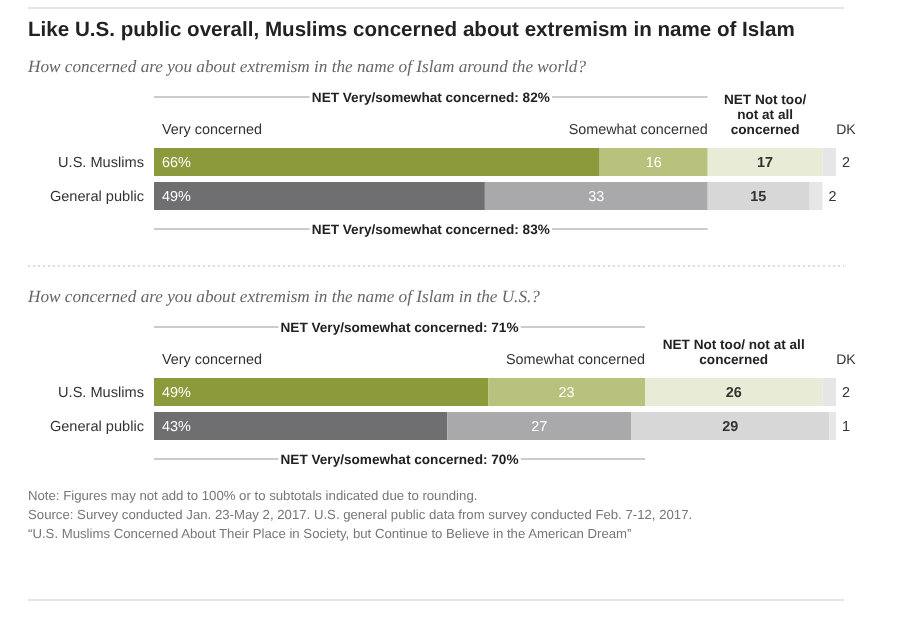 The height and width of the screenshot is (620, 900). Describe the element at coordinates (307, 66) in the screenshot. I see `chart-subtitle: How concerned are you about extremism in the name of Islam around the world?` at that location.